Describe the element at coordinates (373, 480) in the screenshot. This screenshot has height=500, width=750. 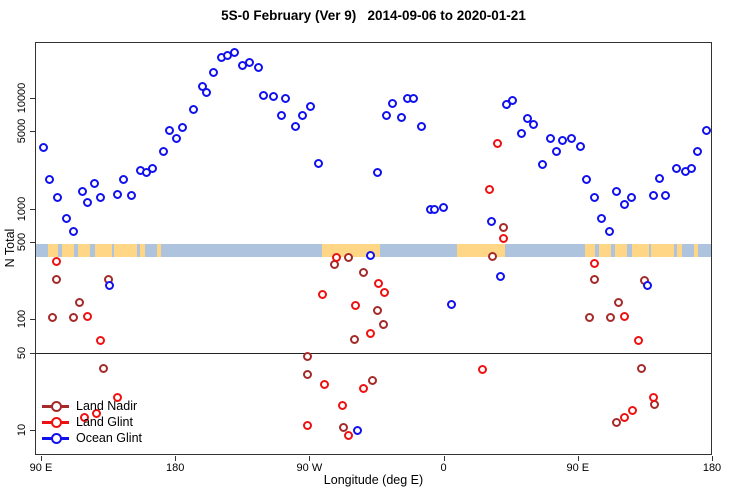
I see `x-axis-label: Longitude (deg E)` at that location.